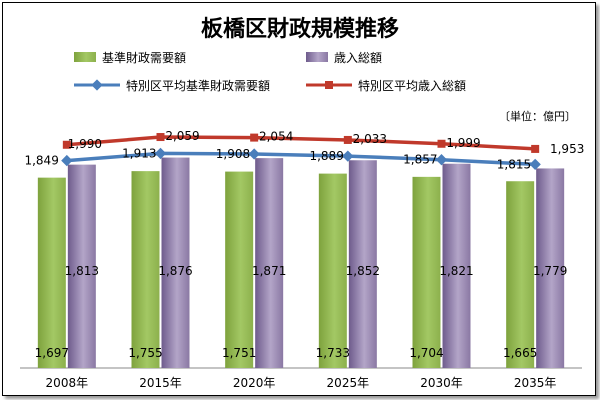 This screenshot has width=600, height=400. Describe the element at coordinates (514, 164) in the screenshot. I see `data-label-series2-5: 1,815` at that location.